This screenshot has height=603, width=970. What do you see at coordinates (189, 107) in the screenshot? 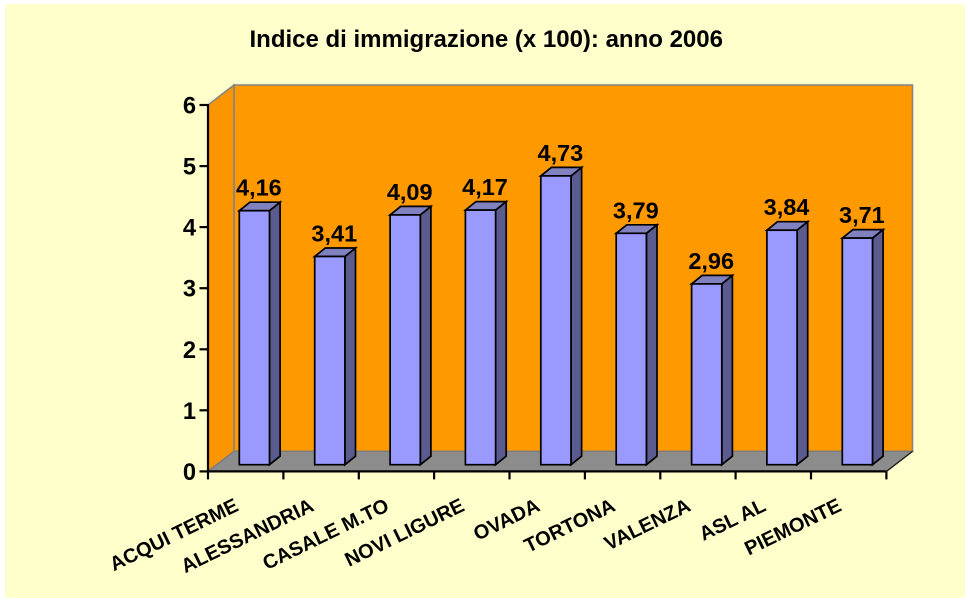
I see `svg-text: 6` at bounding box center [189, 107].